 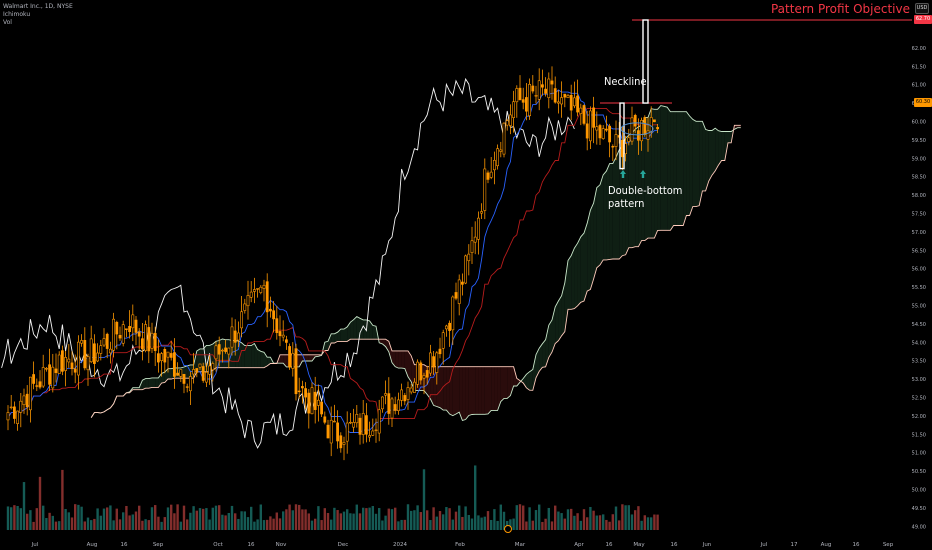 I want to click on legend-symbol: Walmart Inc., 1D, NYSE, so click(x=38, y=6).